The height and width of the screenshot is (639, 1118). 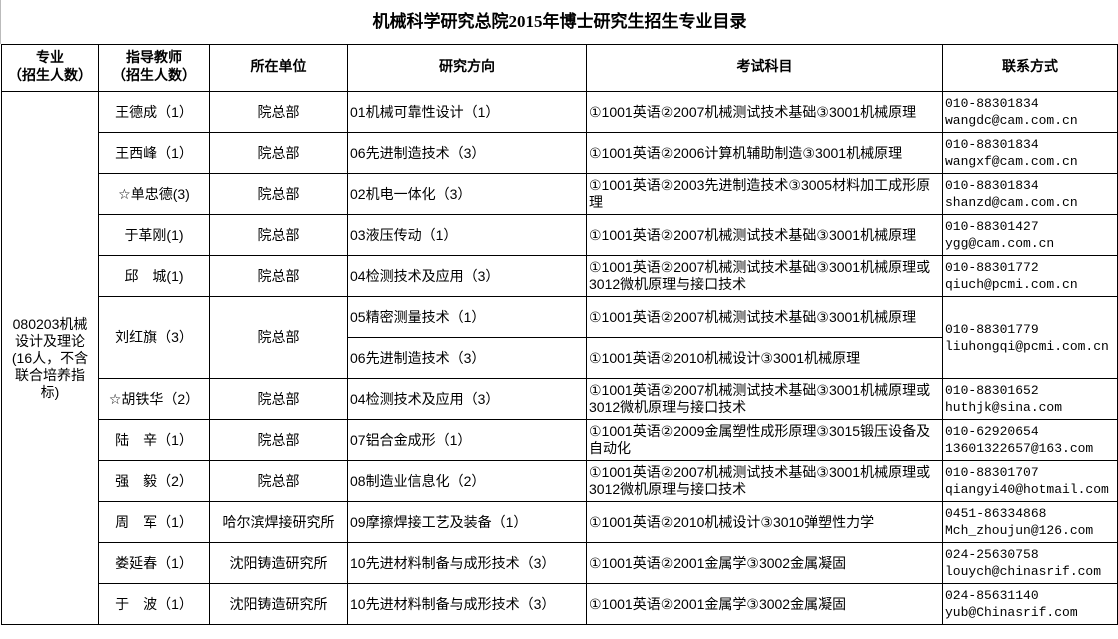 What do you see at coordinates (996, 513) in the screenshot?
I see `contact-phone: 0451-86334868` at bounding box center [996, 513].